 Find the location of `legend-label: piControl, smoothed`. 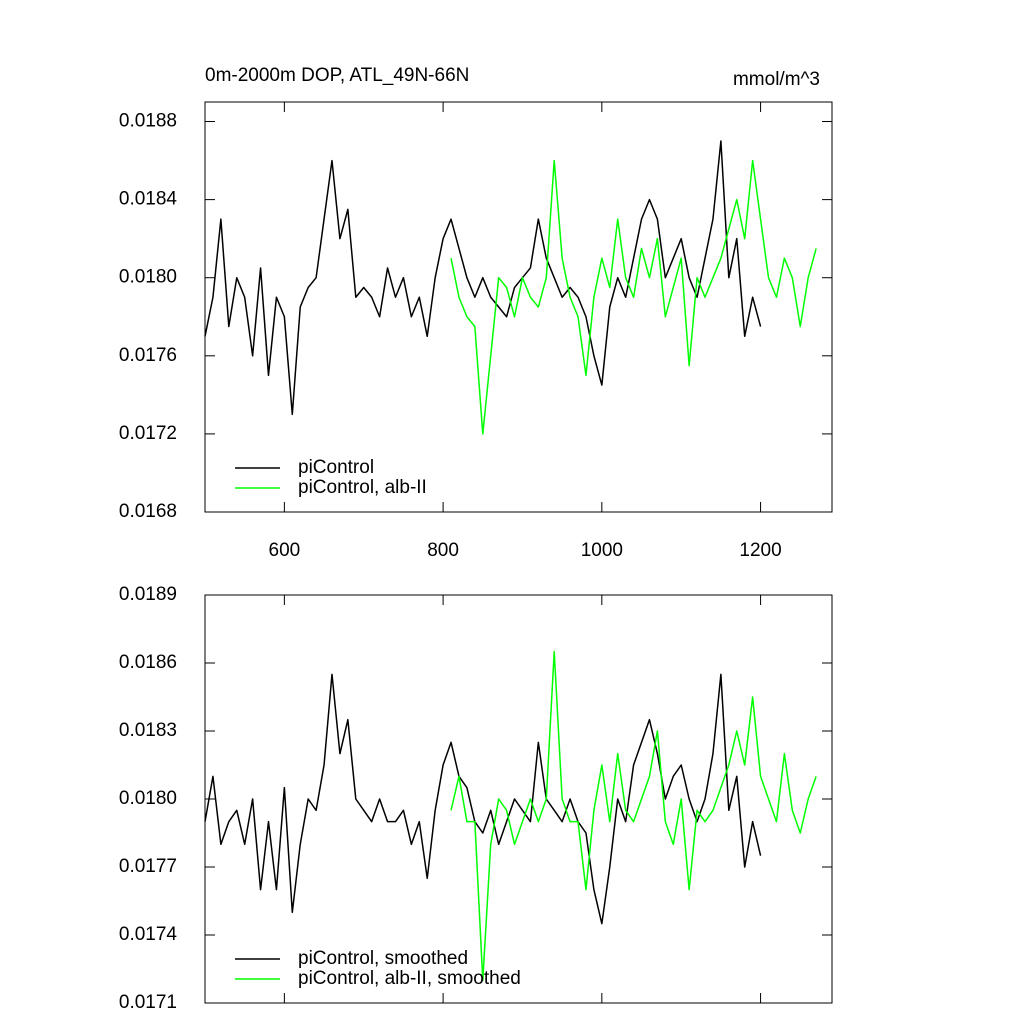

legend-label: piControl, smoothed is located at coordinates (383, 958).